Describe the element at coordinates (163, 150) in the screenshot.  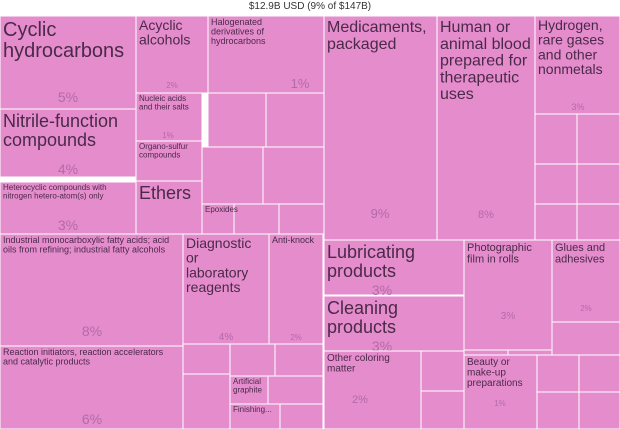
I see `cell-label: Organo-sulfur compounds` at that location.